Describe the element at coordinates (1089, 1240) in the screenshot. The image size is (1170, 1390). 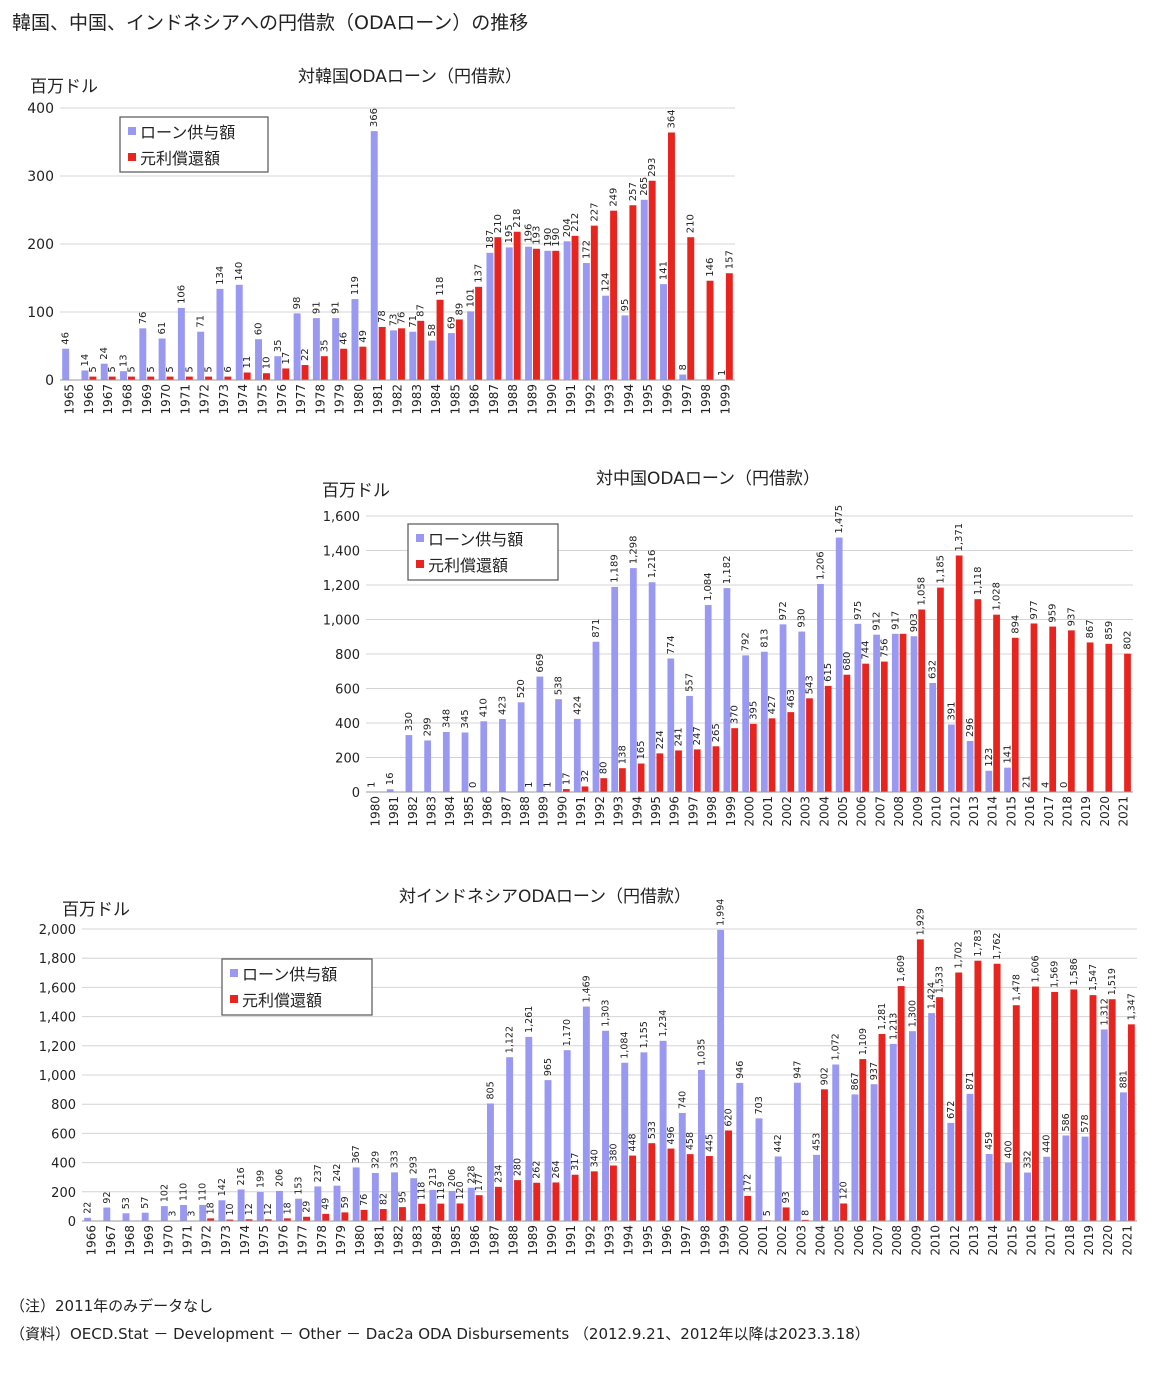
I see `indonesia-x-tick-label: 2019` at that location.